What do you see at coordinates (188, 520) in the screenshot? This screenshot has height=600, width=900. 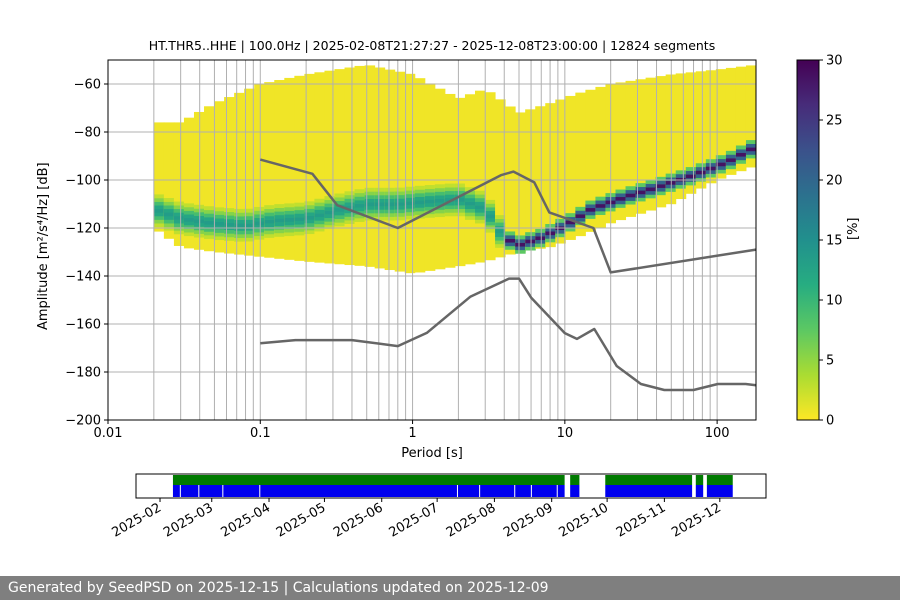 I see `date-tick-label: 2025-03` at bounding box center [188, 520].